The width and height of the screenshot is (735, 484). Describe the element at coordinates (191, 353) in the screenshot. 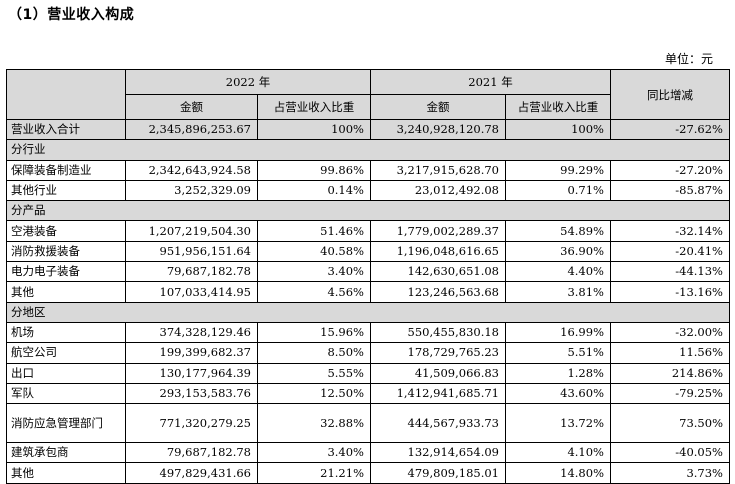

I see `amount-2022: 199,399,682.37` at that location.